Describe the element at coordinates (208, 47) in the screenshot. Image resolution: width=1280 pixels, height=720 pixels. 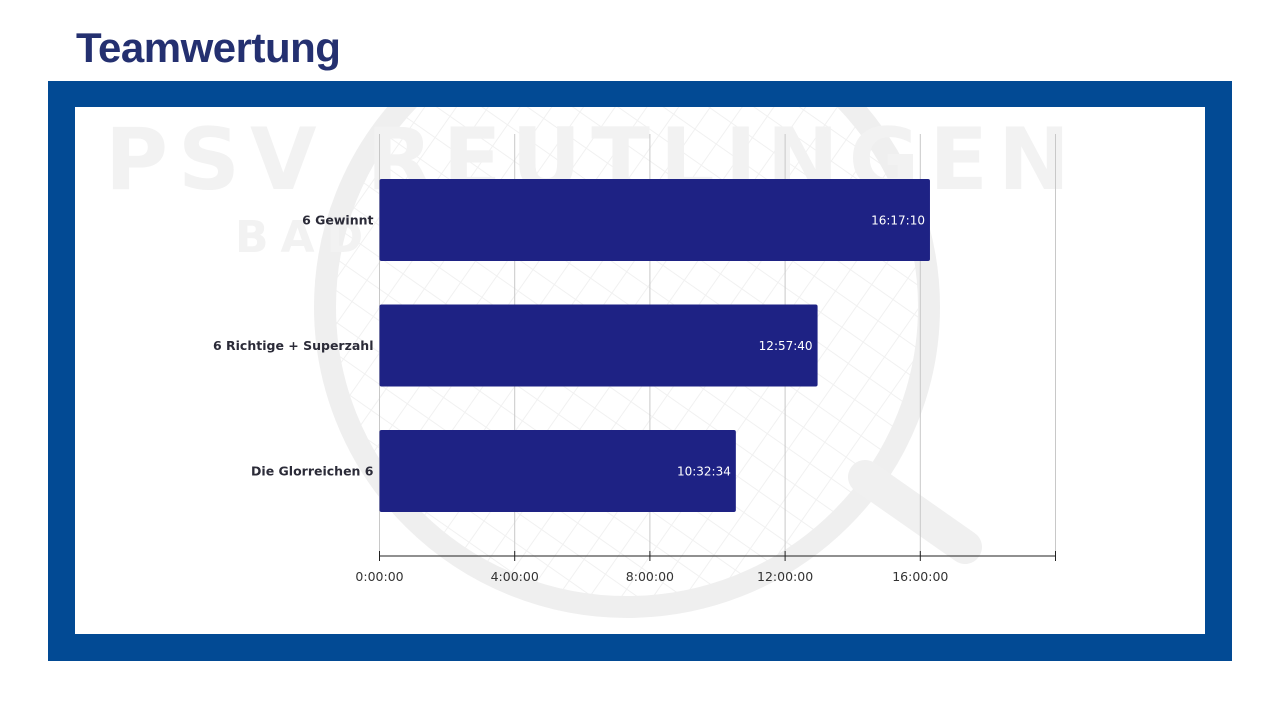
I see `page-title: Teamwertung` at that location.